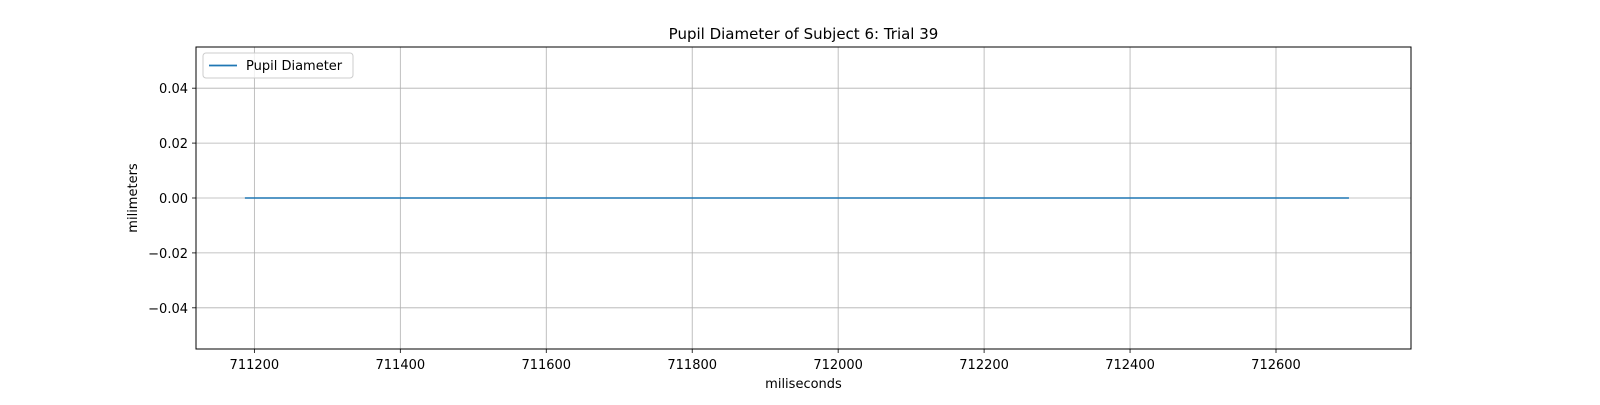 This screenshot has height=405, width=1600. What do you see at coordinates (401, 365) in the screenshot?
I see `x-tick-label: 711400` at bounding box center [401, 365].